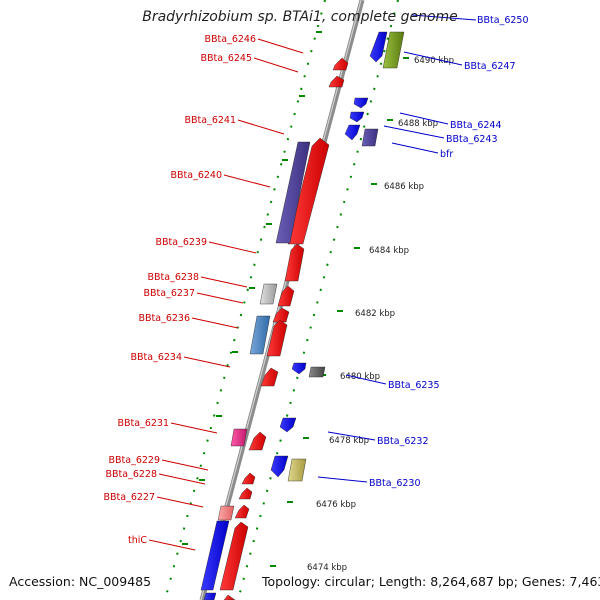 This screenshot has width=600, height=600. Describe the element at coordinates (299, 368) in the screenshot. I see `gene-bbta-6235-a` at that location.